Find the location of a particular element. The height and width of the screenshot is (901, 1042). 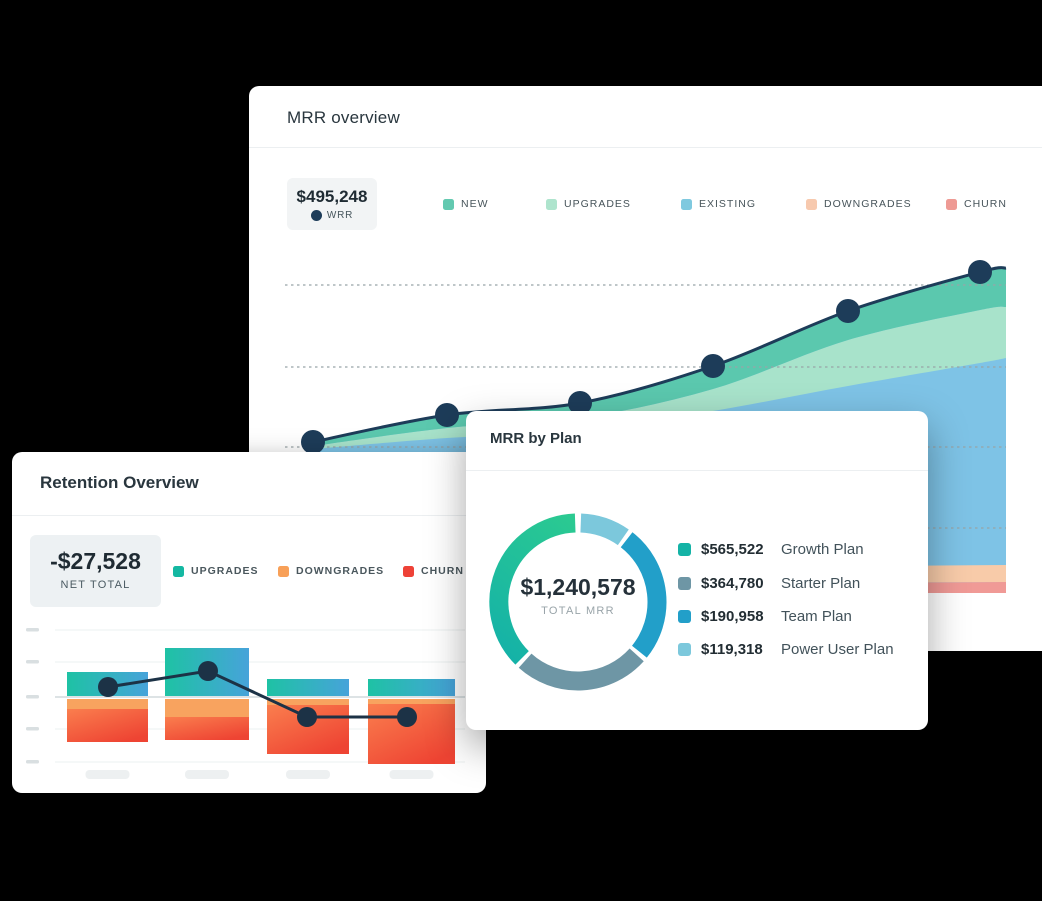

wrr-stat-label-row: WRR is located at coordinates (332, 215).